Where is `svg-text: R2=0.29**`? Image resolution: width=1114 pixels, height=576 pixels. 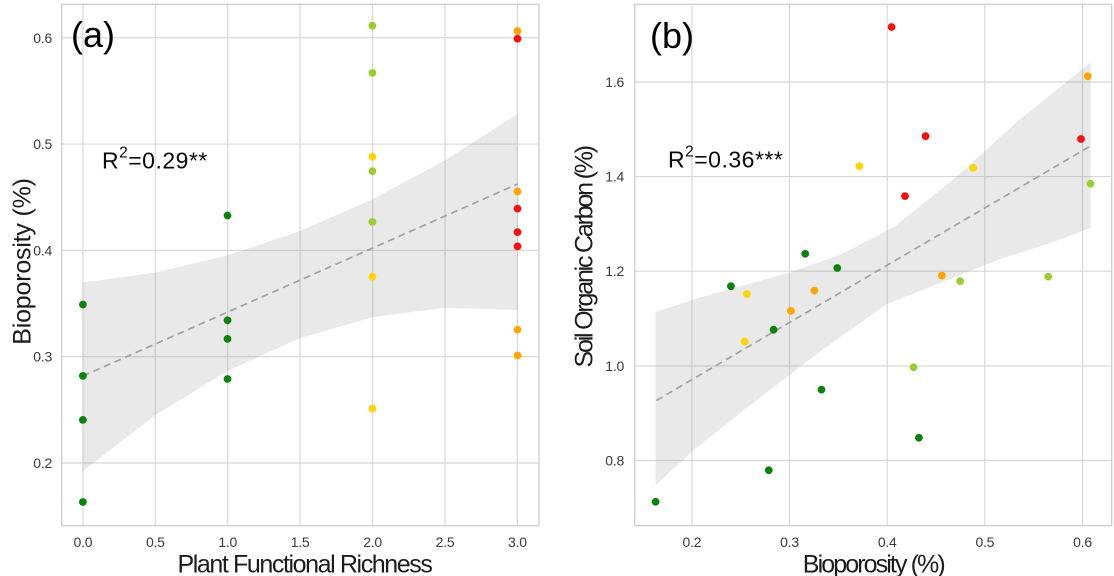
svg-text: R2=0.29** is located at coordinates (155, 159).